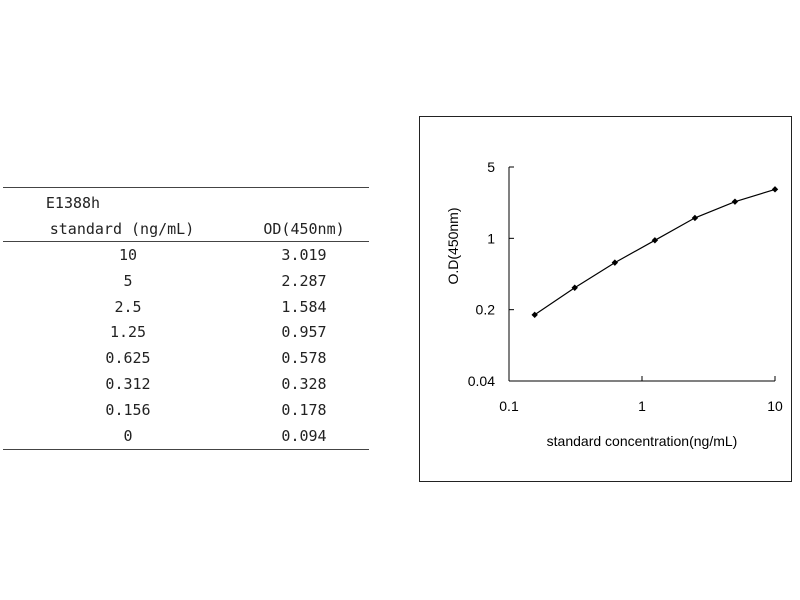 Image resolution: width=800 pixels, height=600 pixels. What do you see at coordinates (128, 409) in the screenshot?
I see `table-cell-standard: 0.156` at bounding box center [128, 409].